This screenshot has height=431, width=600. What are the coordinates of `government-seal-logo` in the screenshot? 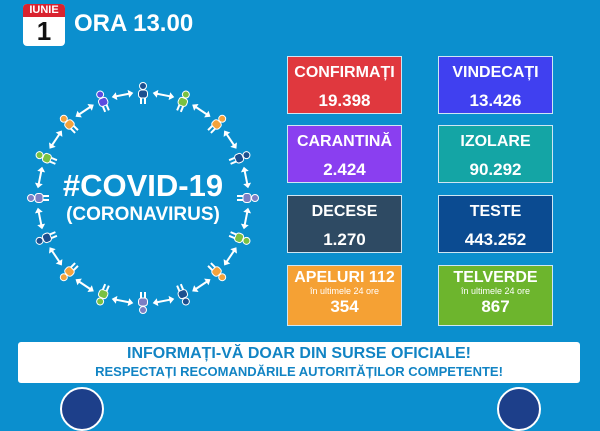 It's located at (82, 409).